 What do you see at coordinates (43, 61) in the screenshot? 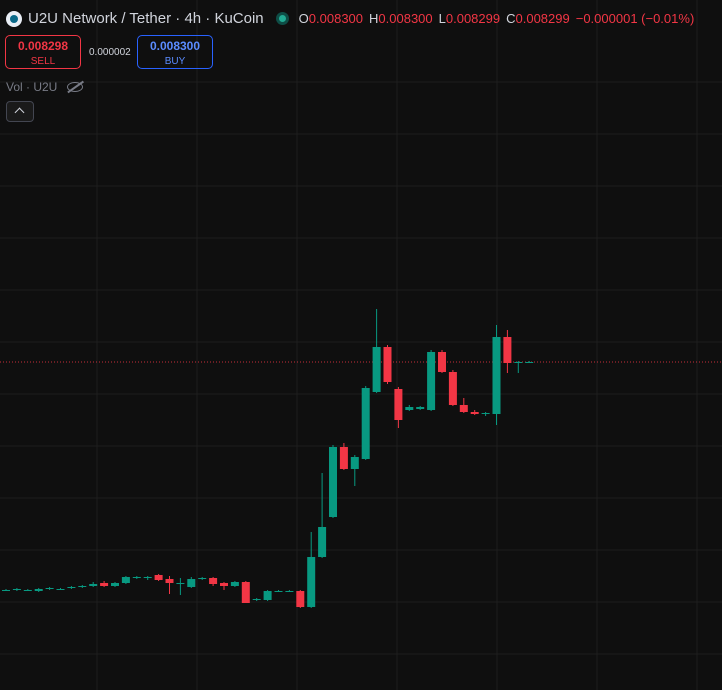
I see `sell-label: SELL` at bounding box center [43, 61].